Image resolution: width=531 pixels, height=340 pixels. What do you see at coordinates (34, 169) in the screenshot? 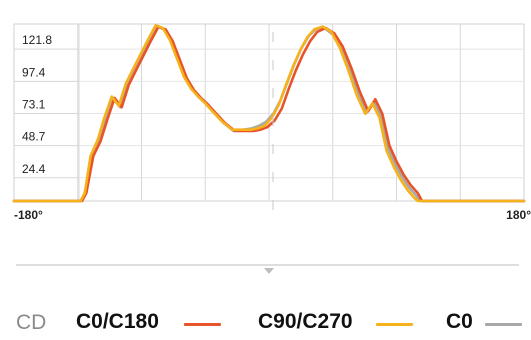
I see `y-tick-label: 24.4` at bounding box center [34, 169].